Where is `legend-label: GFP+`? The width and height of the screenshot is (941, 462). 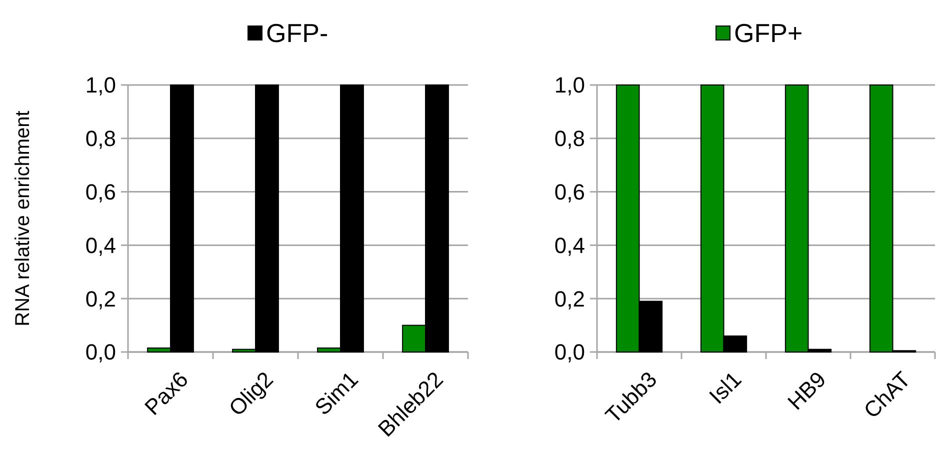
legend-label: GFP+ is located at coordinates (768, 33).